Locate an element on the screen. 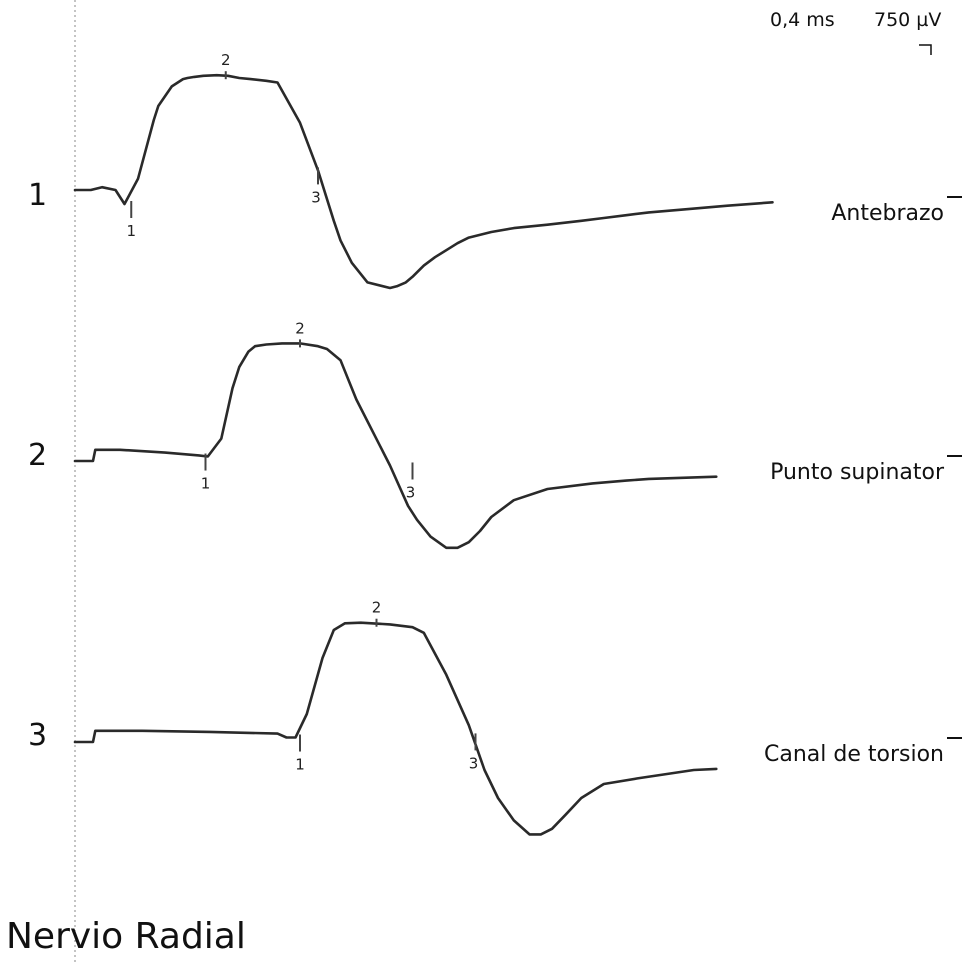  trace-name-1: Antebrazo is located at coordinates (887, 213).